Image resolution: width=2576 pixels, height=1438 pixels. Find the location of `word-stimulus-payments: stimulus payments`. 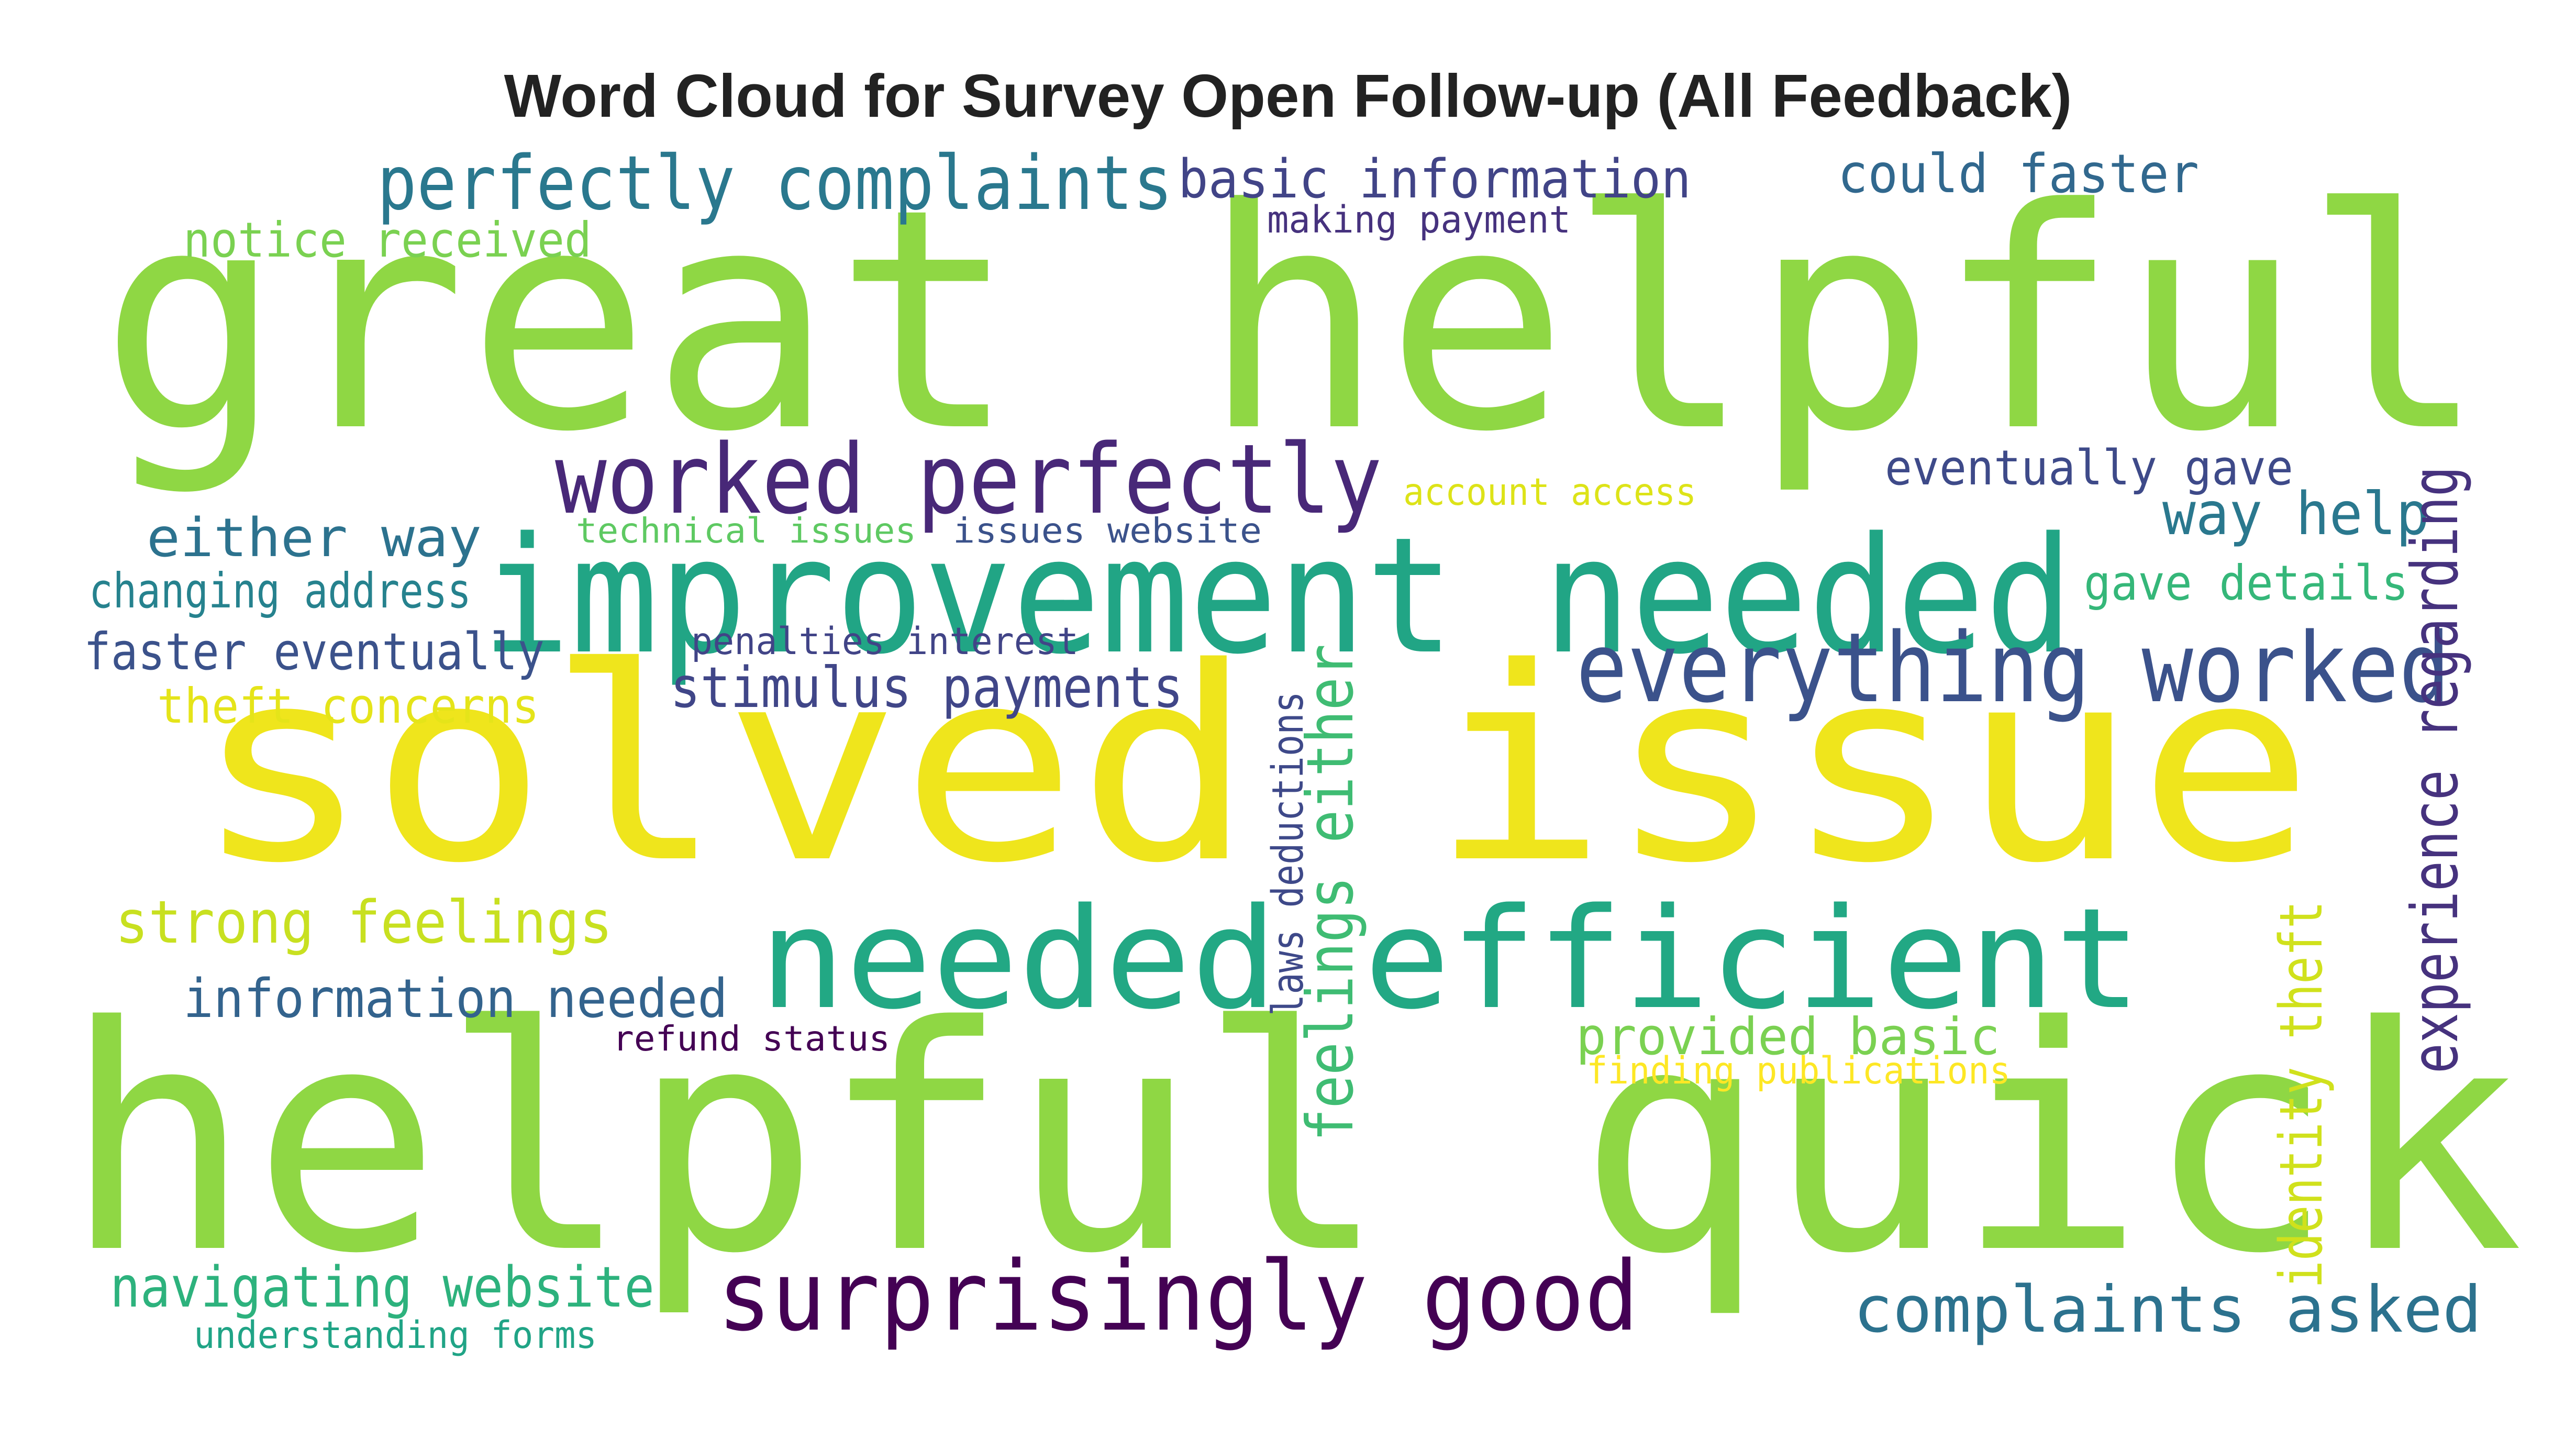

word-stimulus-payments: stimulus payments is located at coordinates (926, 688).